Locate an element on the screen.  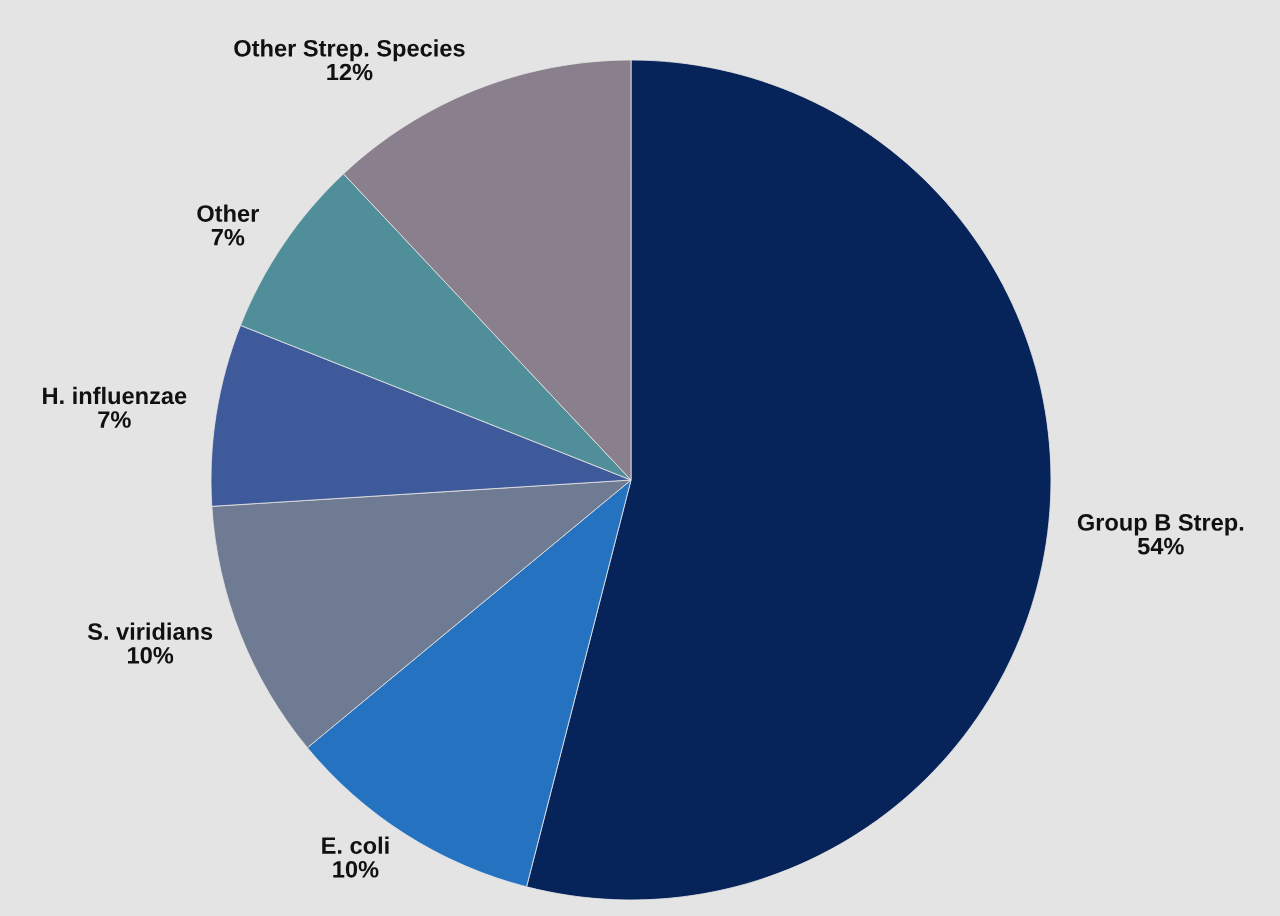
data-label: 54% is located at coordinates (1160, 546).